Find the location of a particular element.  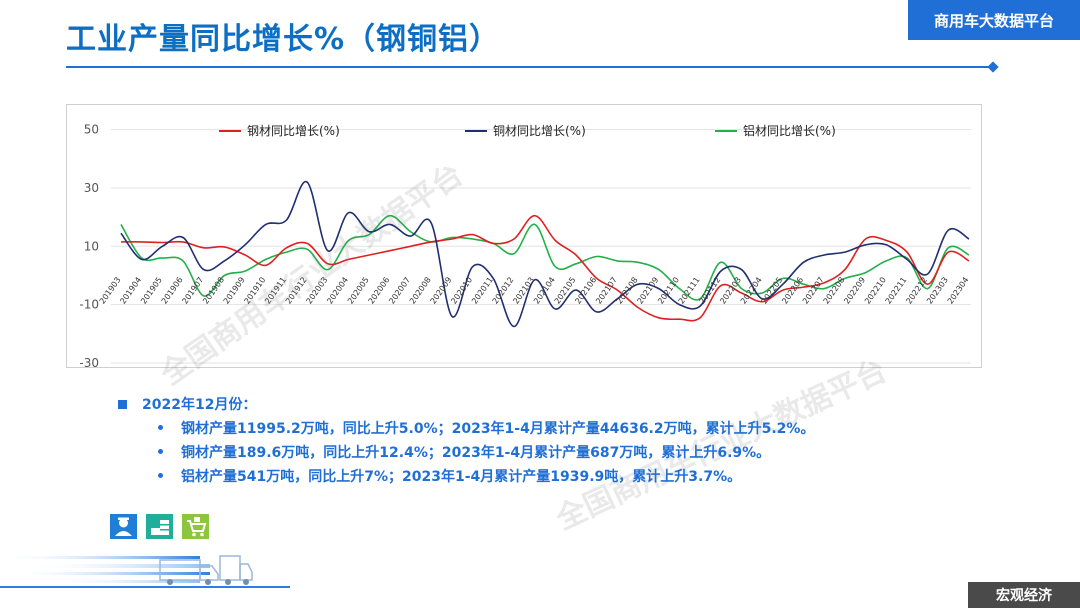

truck-illustration-icon is located at coordinates (145, 571).